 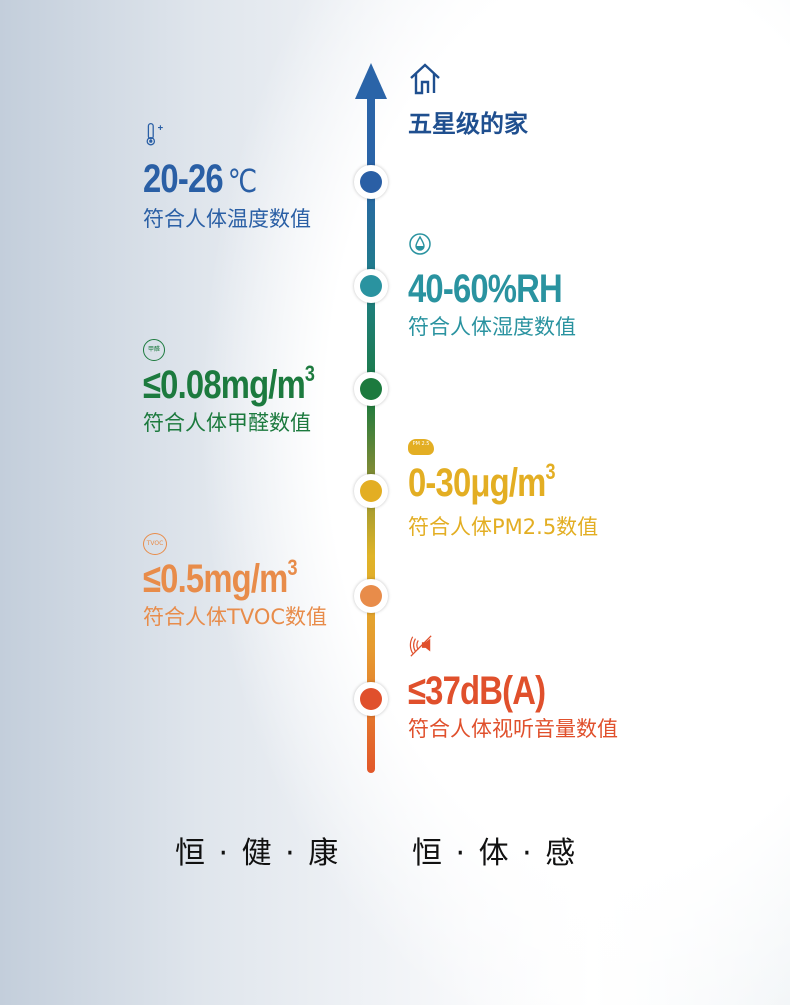 I want to click on home-icon, so click(x=425, y=79).